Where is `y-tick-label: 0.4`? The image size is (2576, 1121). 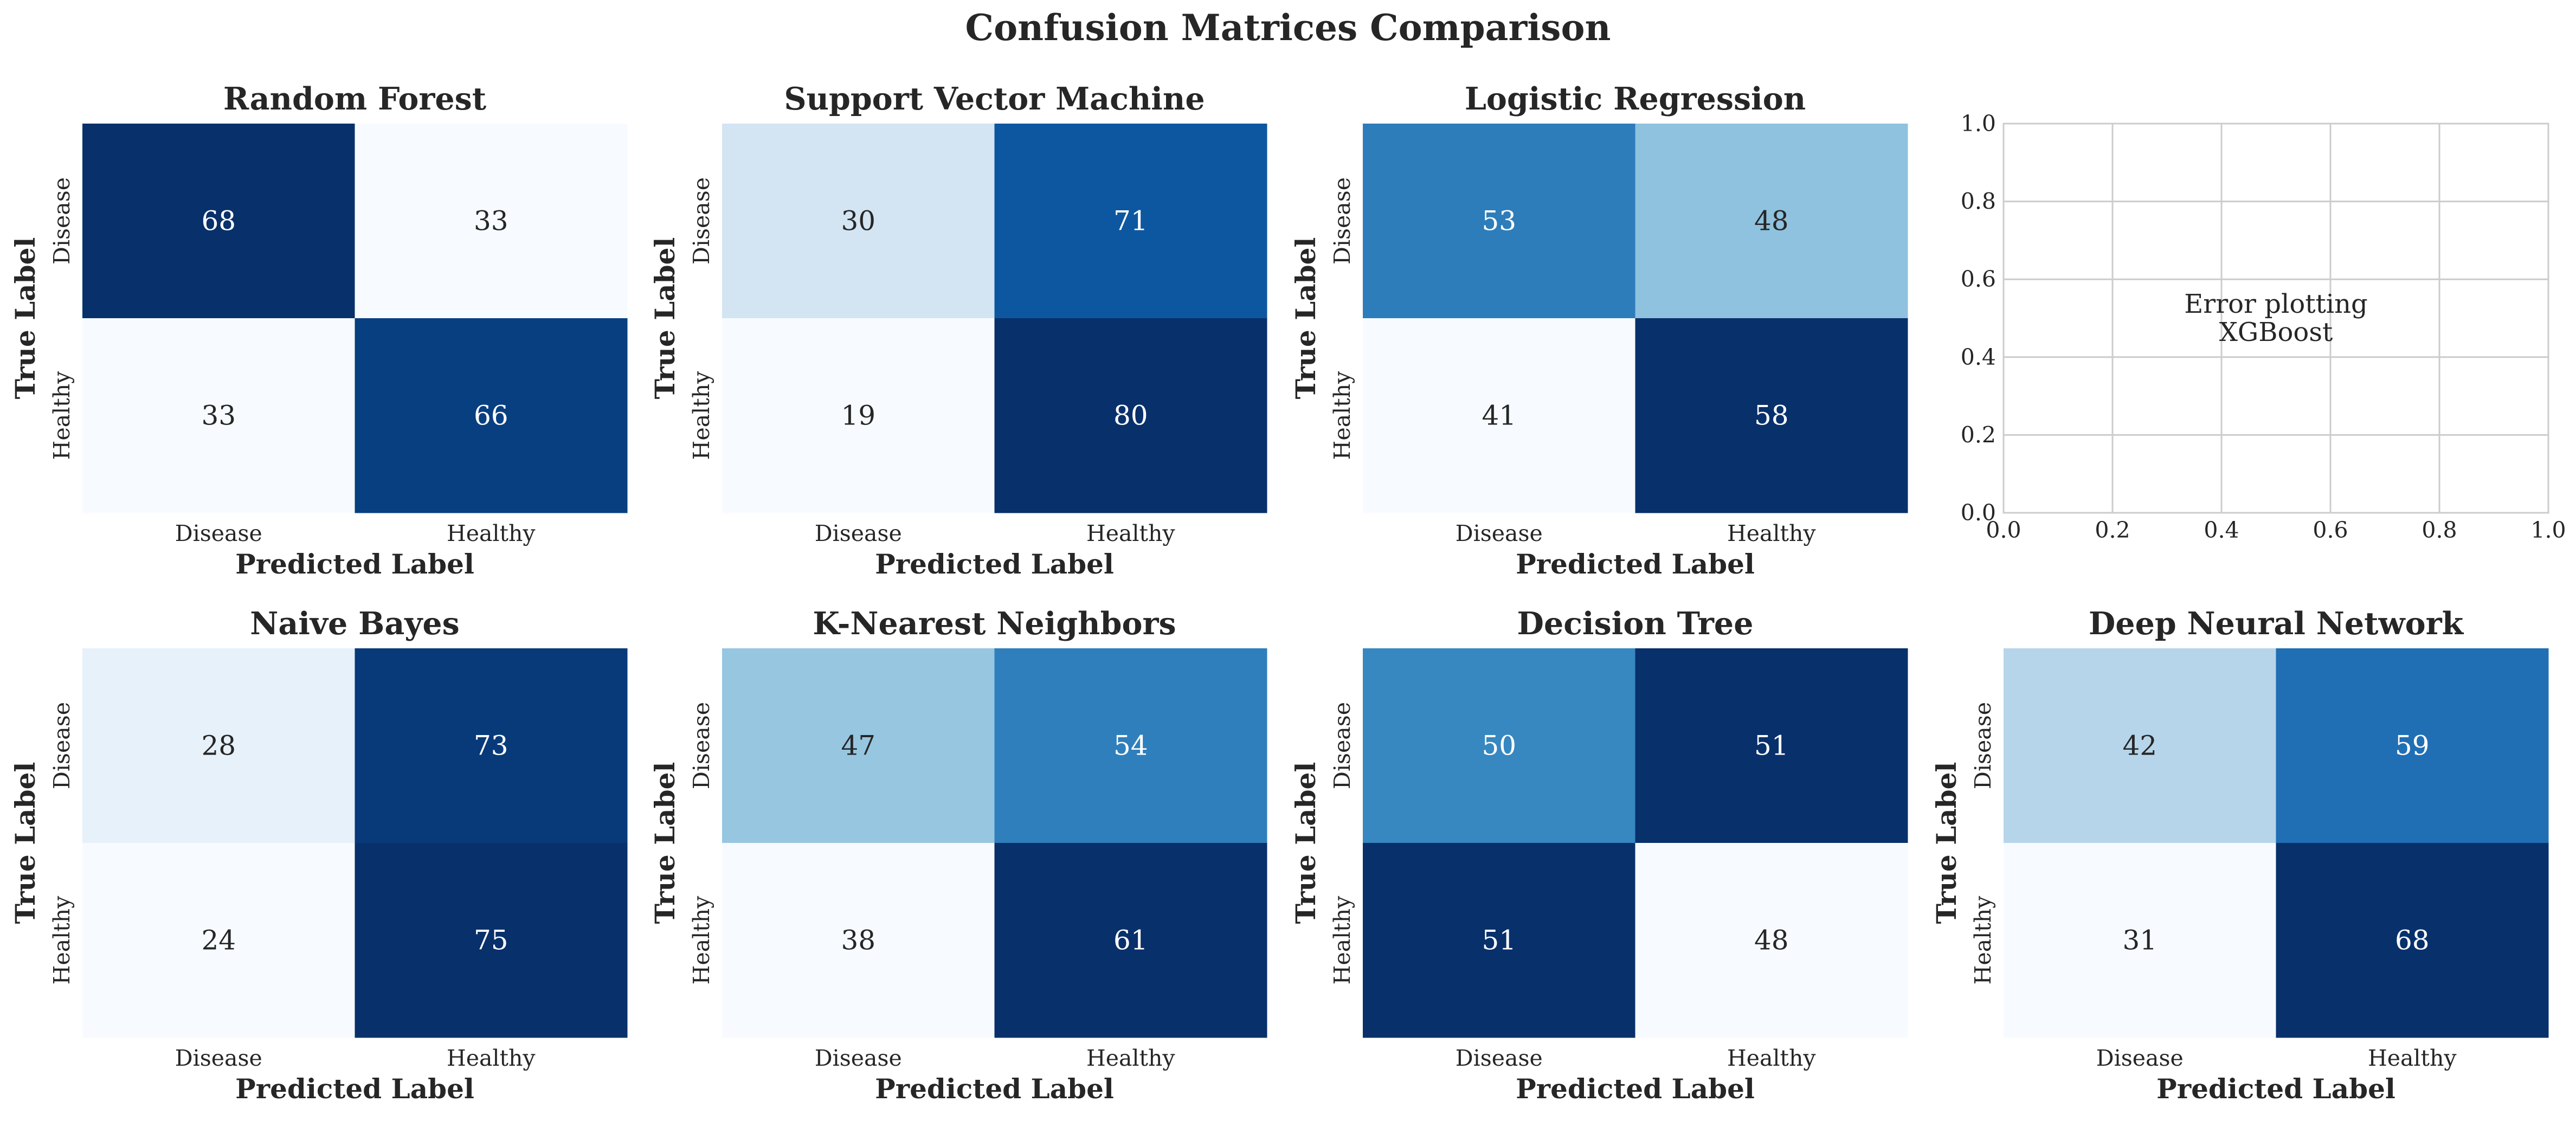 y-tick-label: 0.4 is located at coordinates (1978, 357).